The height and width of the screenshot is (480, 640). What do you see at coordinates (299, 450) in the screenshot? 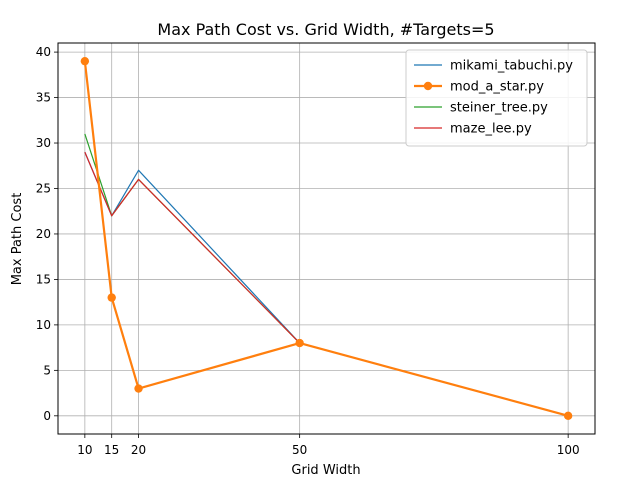
I see `x-tick-label: 50` at bounding box center [299, 450].